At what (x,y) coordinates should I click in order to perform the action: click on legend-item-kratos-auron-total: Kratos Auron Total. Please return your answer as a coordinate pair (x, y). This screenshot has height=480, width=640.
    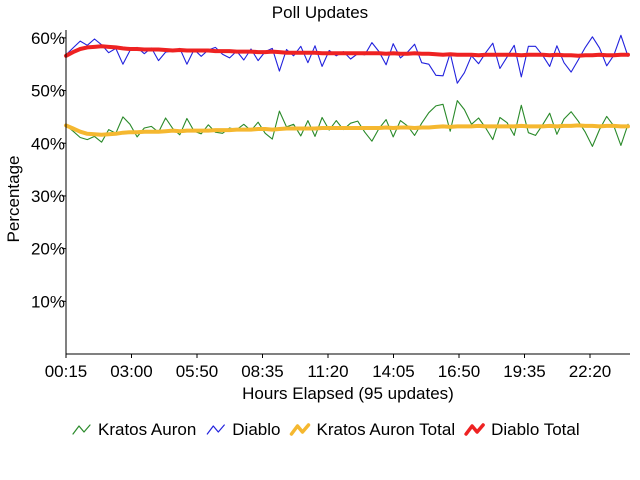
    Looking at the image, I should click on (372, 429).